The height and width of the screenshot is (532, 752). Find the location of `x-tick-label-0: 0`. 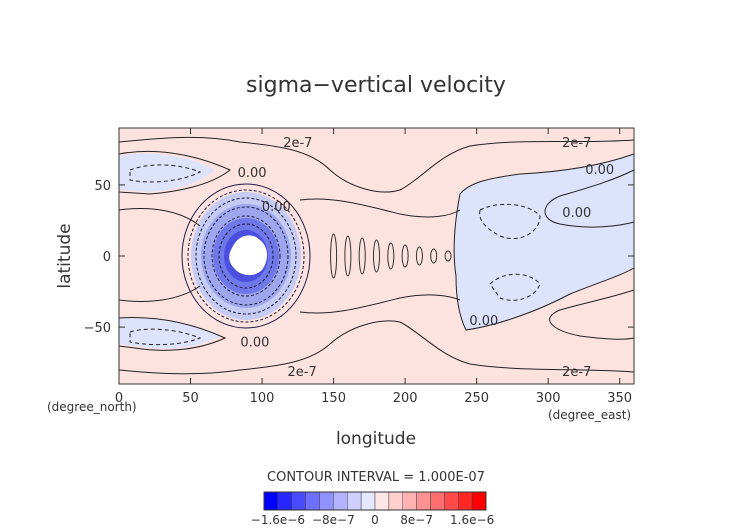

x-tick-label-0: 0 is located at coordinates (119, 398).